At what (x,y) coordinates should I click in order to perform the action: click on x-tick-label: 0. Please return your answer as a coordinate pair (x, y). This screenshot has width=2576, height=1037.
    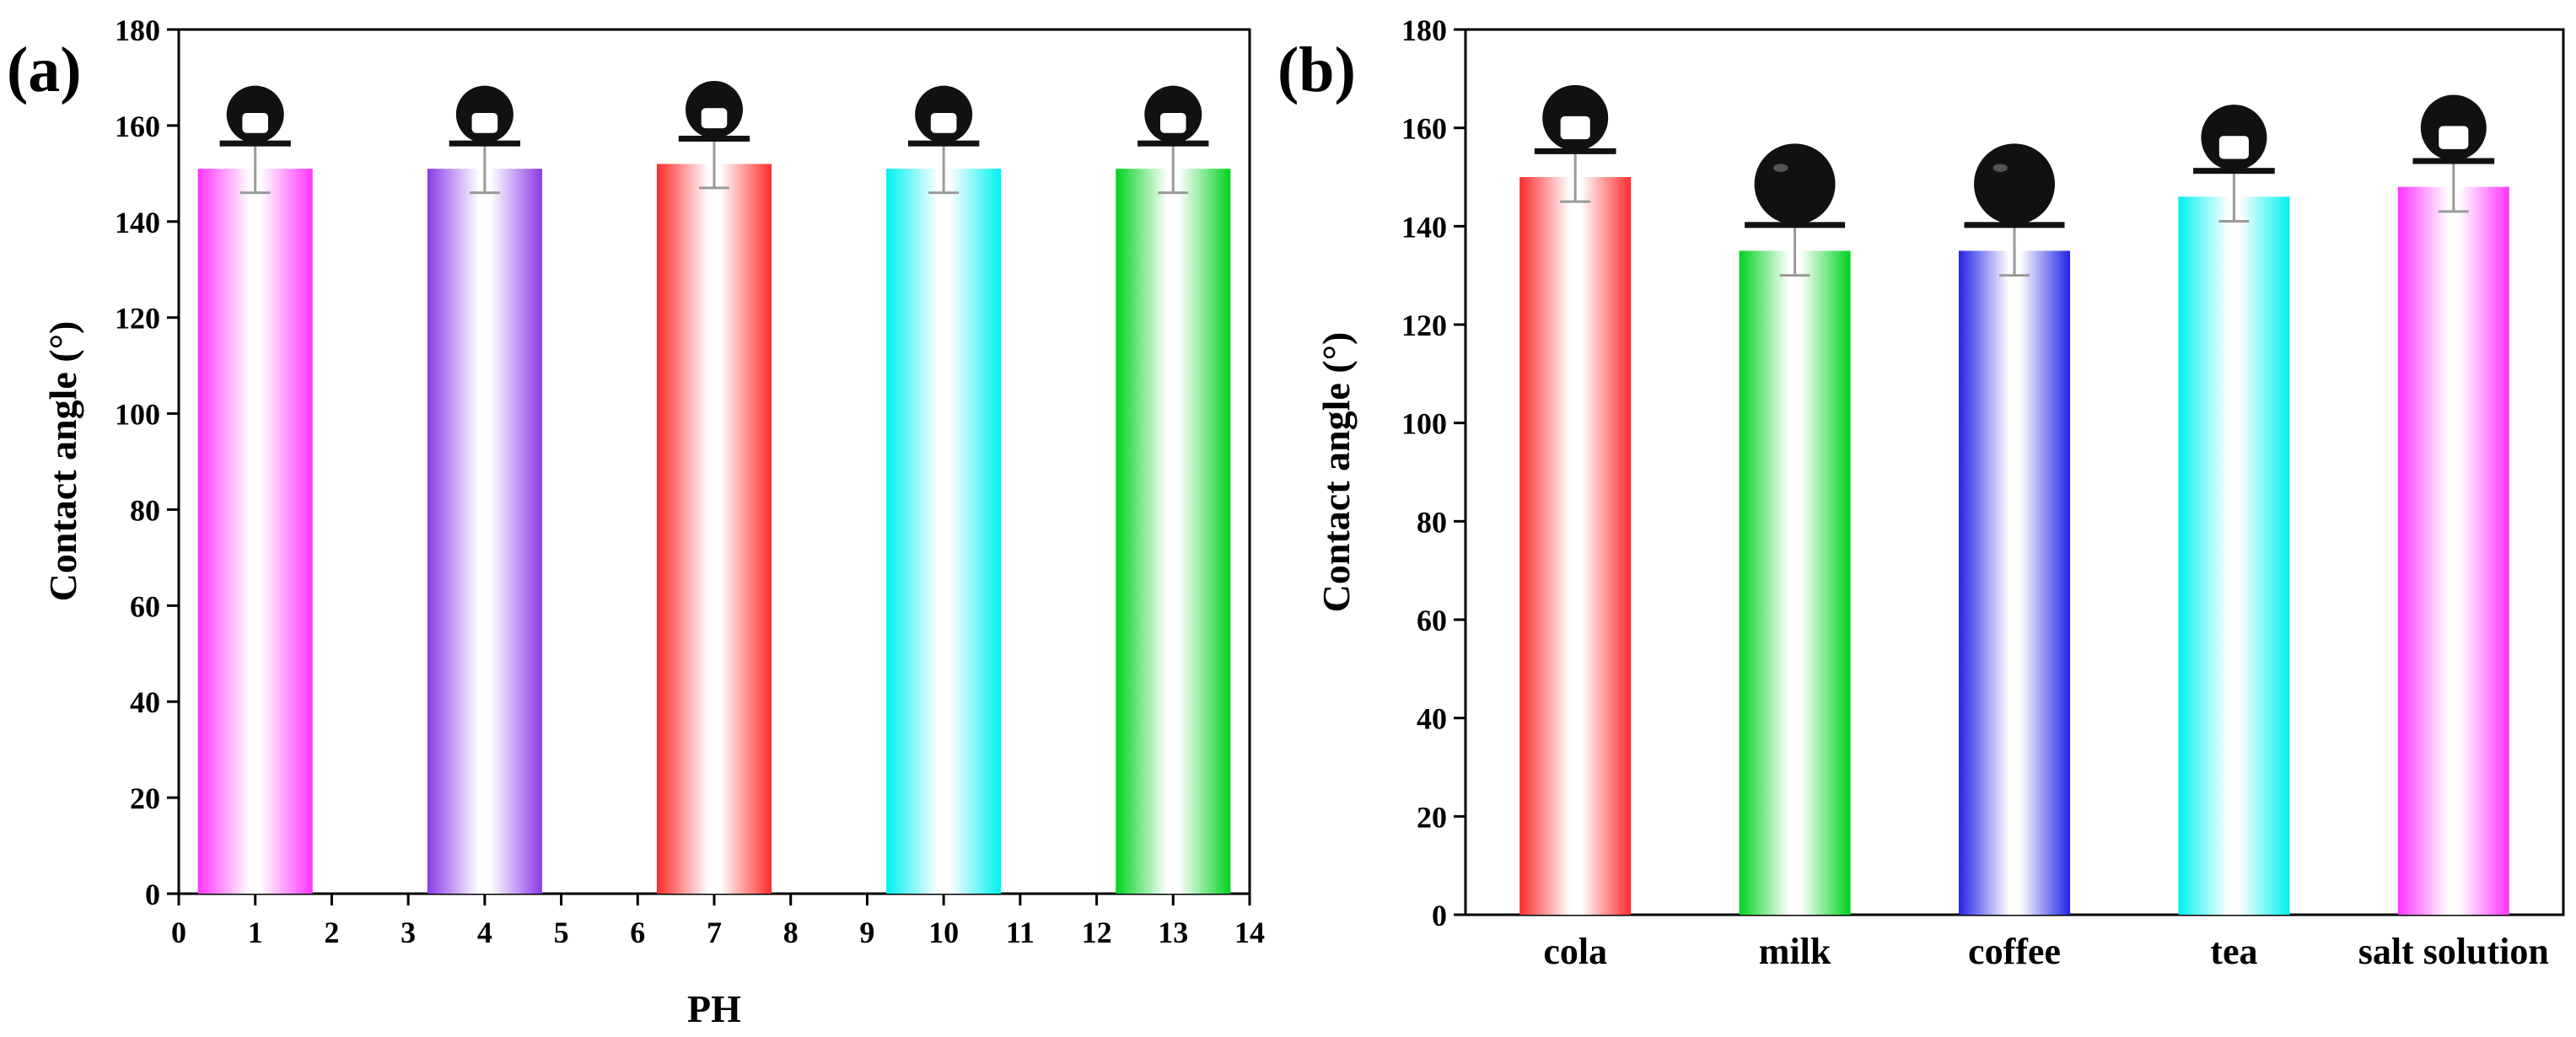
    Looking at the image, I should click on (178, 933).